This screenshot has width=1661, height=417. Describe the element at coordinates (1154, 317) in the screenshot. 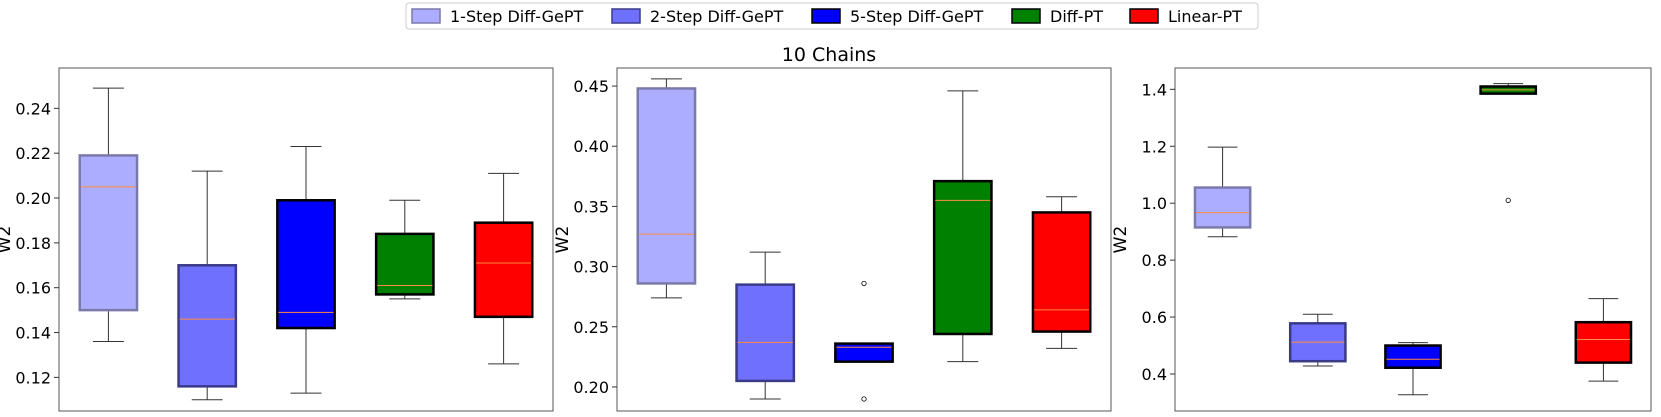

I see `y-tick-label: 0.6` at that location.